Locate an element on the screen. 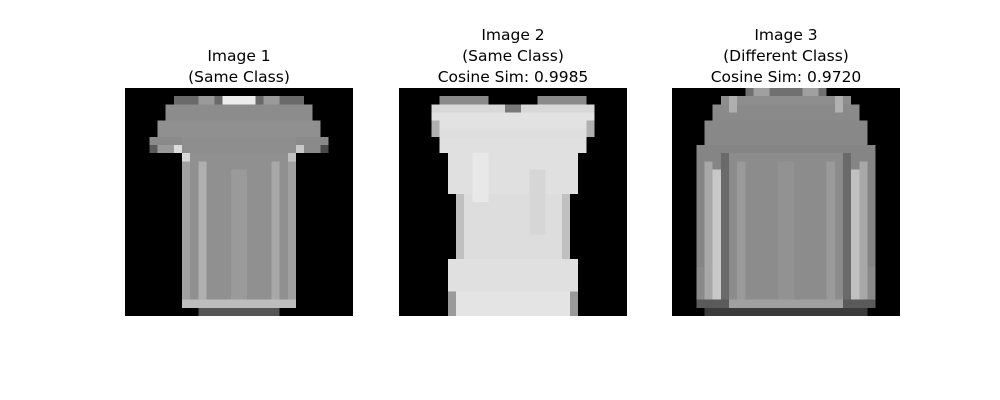 The width and height of the screenshot is (1000, 400). t-shirt-image is located at coordinates (239, 202).